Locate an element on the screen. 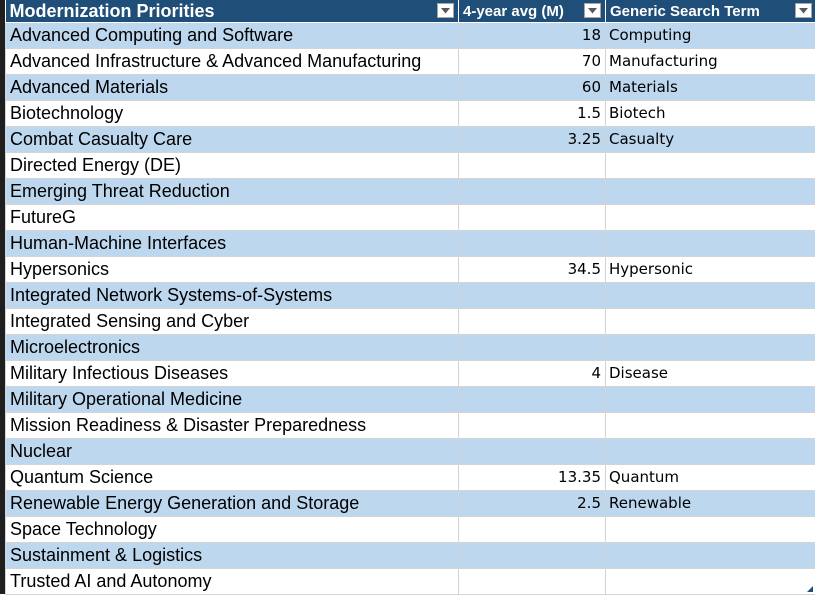 This screenshot has height=595, width=815. priority-cell: Quantum Science is located at coordinates (232, 477).